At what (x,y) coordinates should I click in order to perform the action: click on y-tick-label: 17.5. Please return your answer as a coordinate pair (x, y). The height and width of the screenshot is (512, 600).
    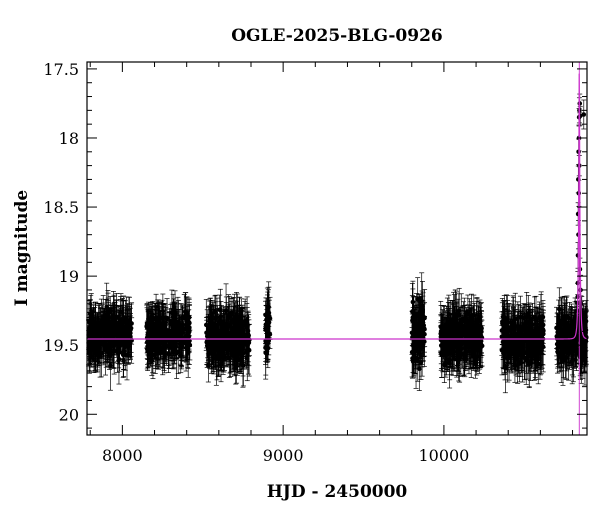
    Looking at the image, I should click on (61, 69).